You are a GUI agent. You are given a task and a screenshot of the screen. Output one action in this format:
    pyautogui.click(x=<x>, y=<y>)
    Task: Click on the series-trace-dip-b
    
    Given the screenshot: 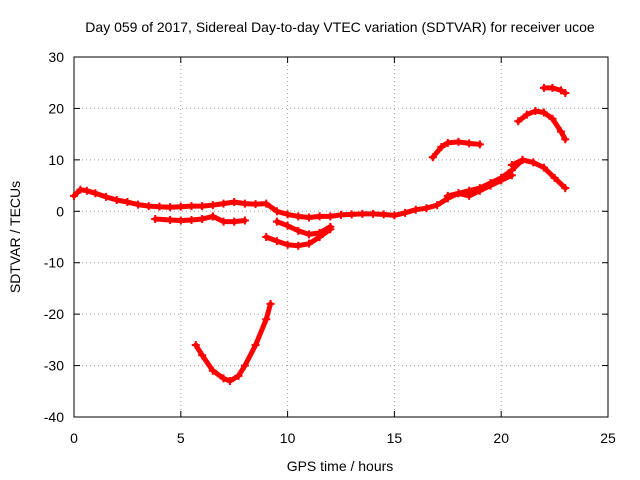 What is the action you would take?
    pyautogui.click(x=303, y=228)
    